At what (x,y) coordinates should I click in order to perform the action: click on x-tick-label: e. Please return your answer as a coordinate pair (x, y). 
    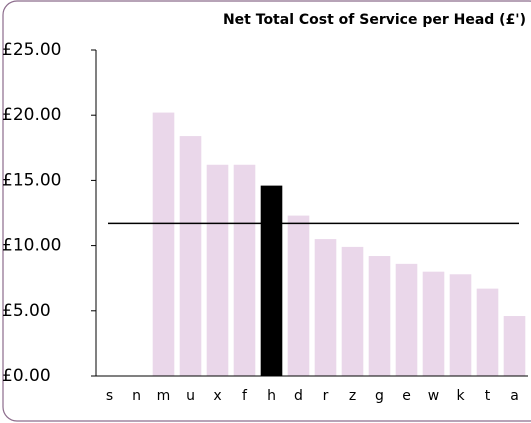
    Looking at the image, I should click on (406, 396).